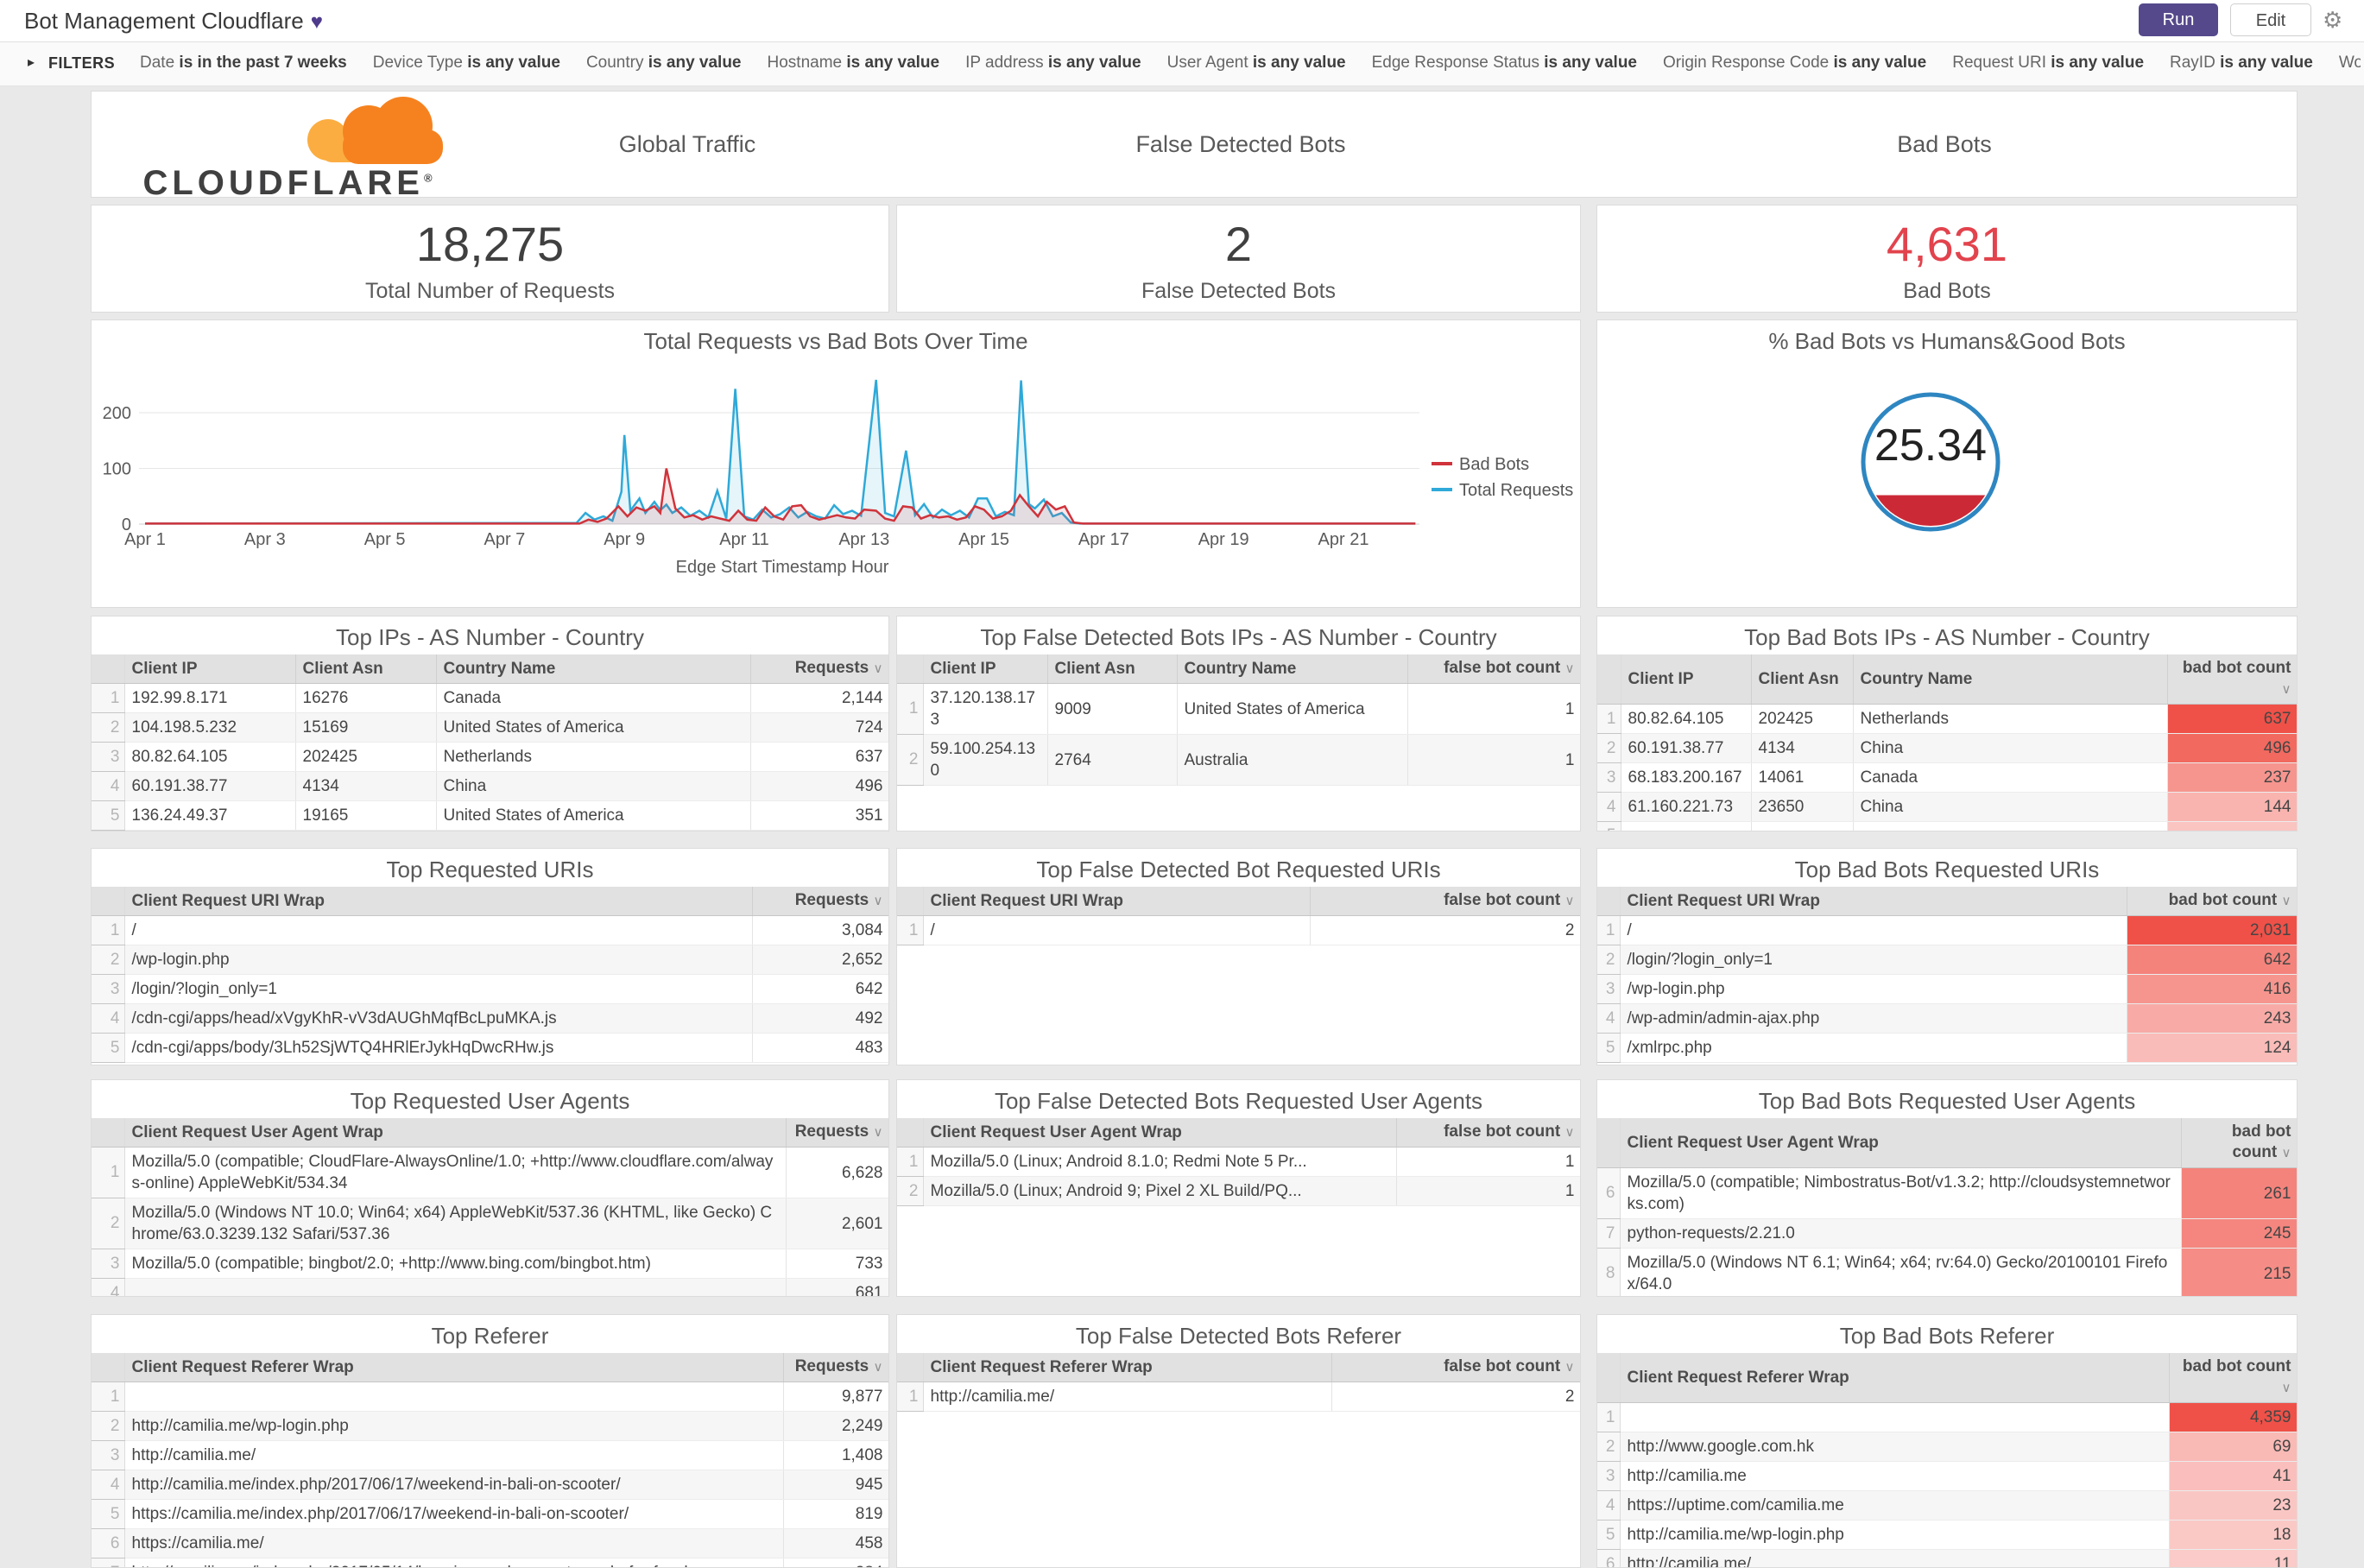  Describe the element at coordinates (853, 63) in the screenshot. I see `filter-item: Hostname is any value` at that location.